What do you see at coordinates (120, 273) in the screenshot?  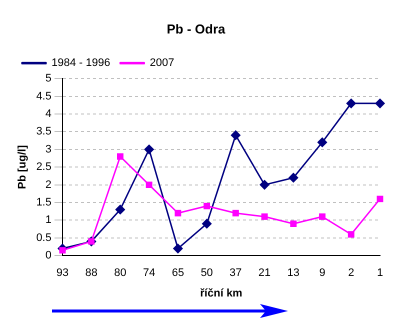 I see `x-tick-label: 80` at bounding box center [120, 273].